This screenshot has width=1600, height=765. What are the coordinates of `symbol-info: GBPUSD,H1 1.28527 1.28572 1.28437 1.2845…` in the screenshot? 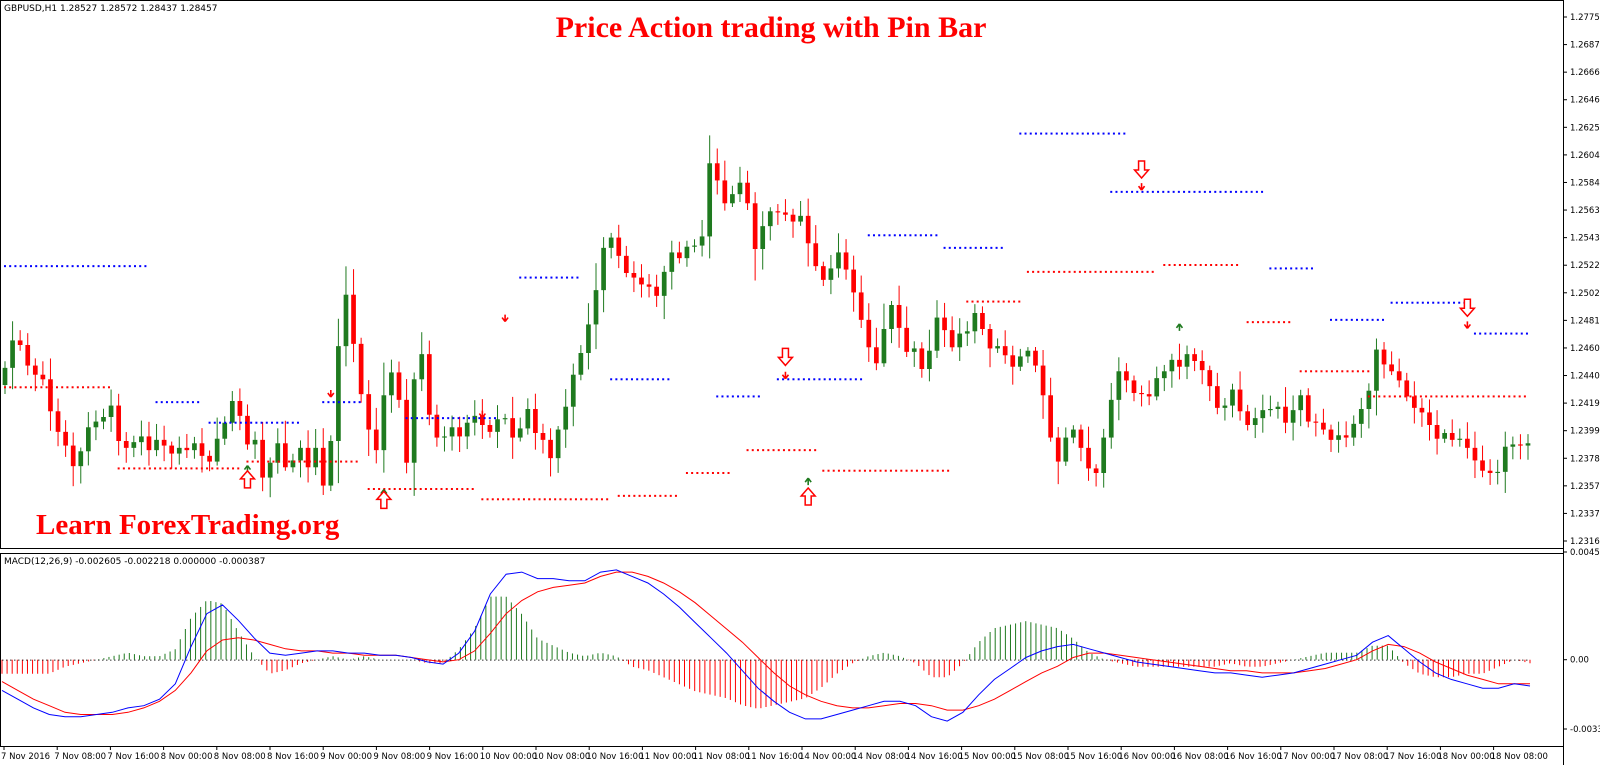 It's located at (110, 9).